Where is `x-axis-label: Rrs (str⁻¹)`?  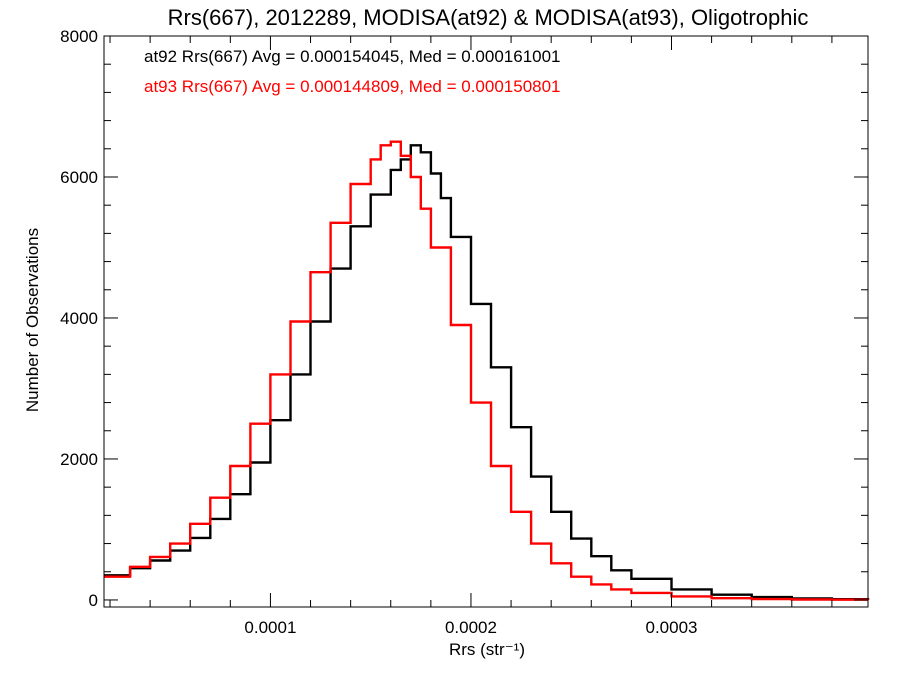
x-axis-label: Rrs (str⁻¹) is located at coordinates (487, 649).